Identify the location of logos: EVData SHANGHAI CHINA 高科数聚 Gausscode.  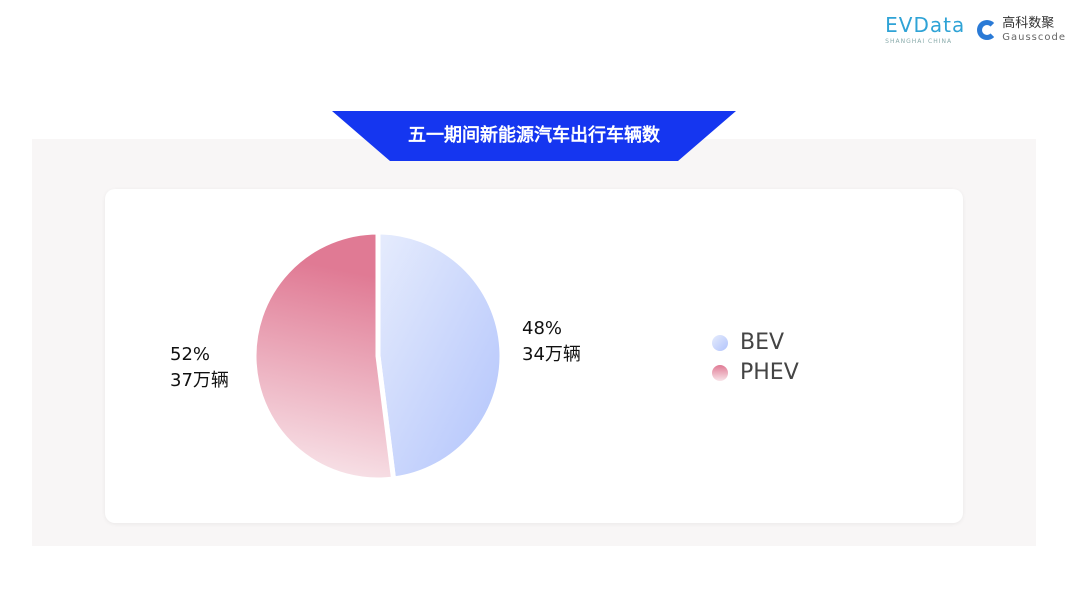
(975, 29).